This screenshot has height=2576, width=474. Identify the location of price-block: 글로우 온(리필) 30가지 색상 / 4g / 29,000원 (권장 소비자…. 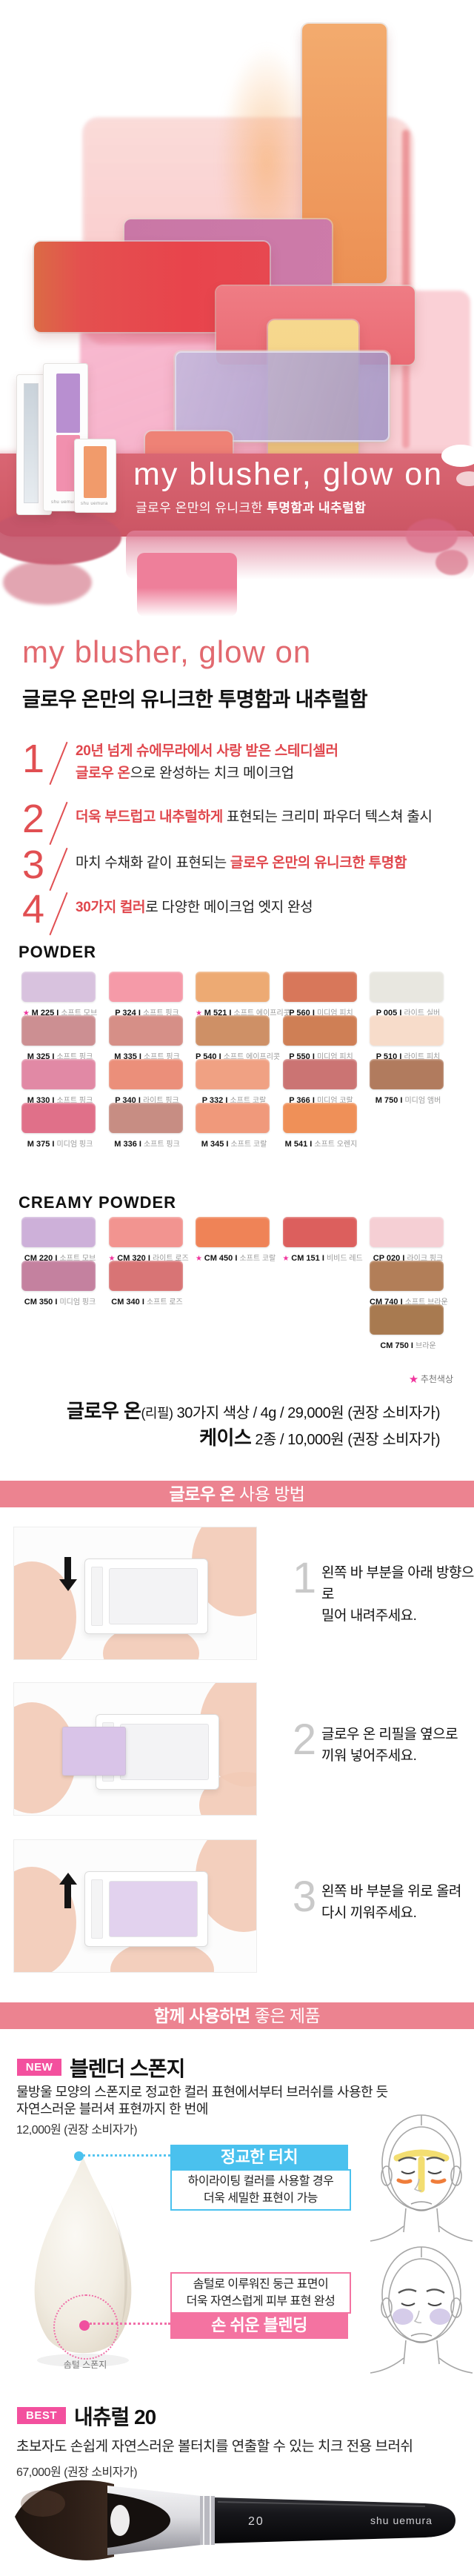
(253, 1426).